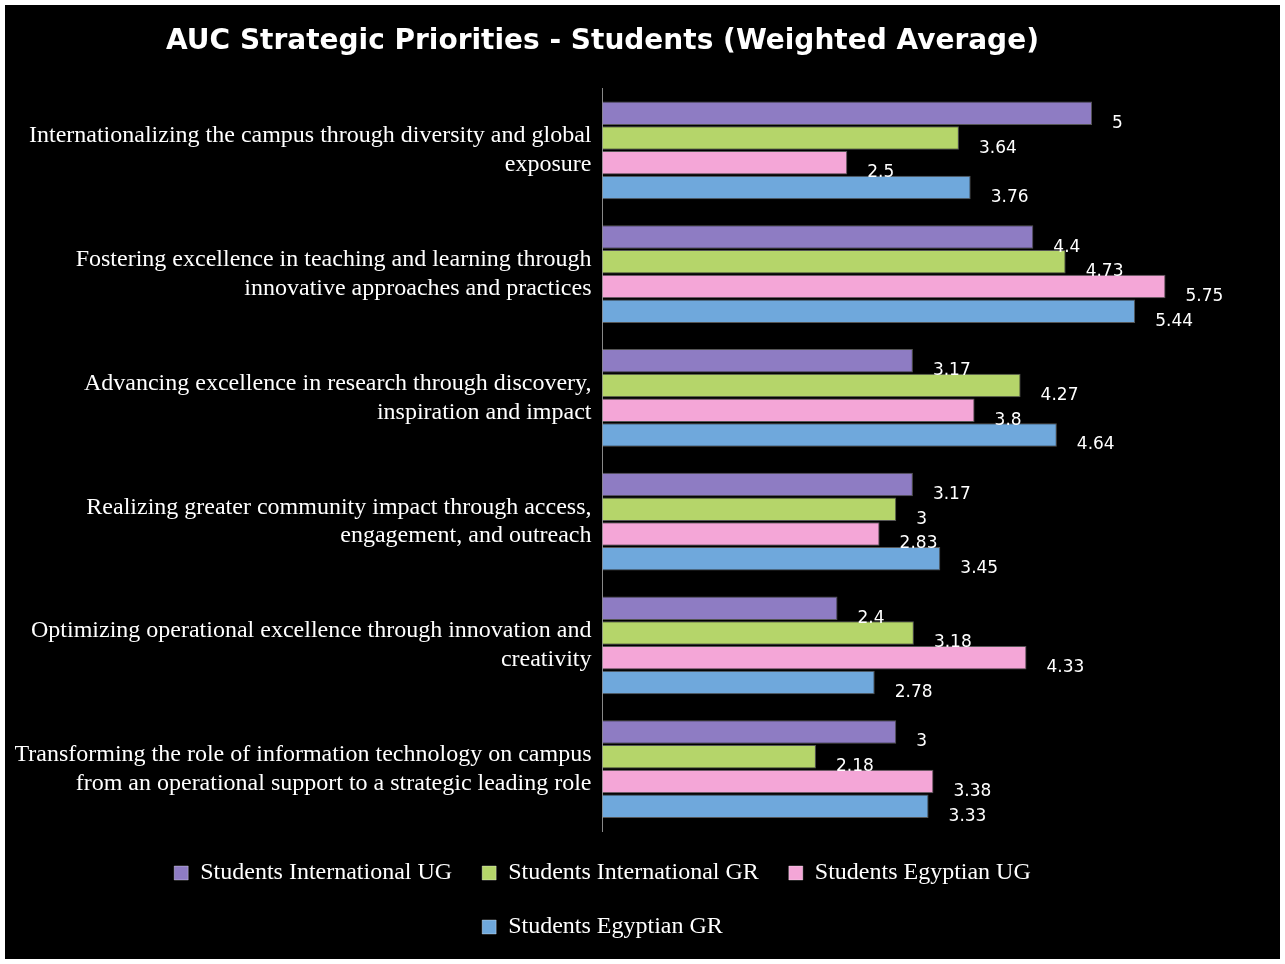 The width and height of the screenshot is (1285, 964). What do you see at coordinates (1008, 418) in the screenshot?
I see `data-label: 3.8` at bounding box center [1008, 418].